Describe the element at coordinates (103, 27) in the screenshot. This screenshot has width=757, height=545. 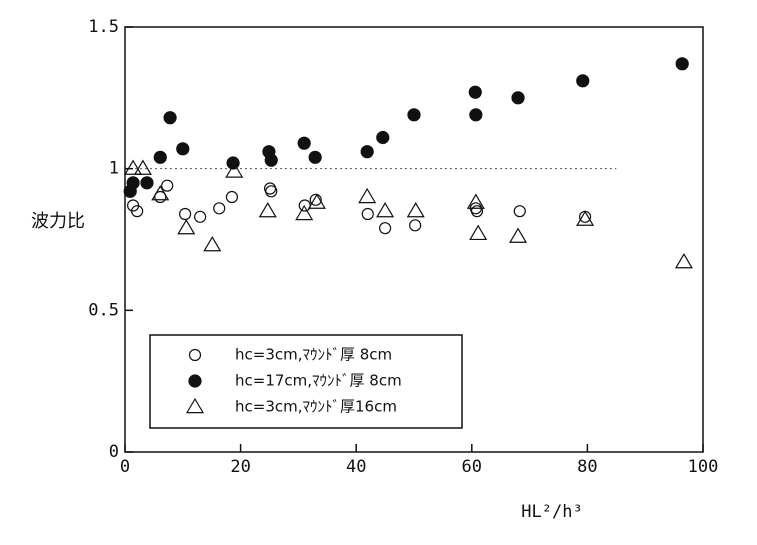
I see `y-tick-label: 1.5` at that location.